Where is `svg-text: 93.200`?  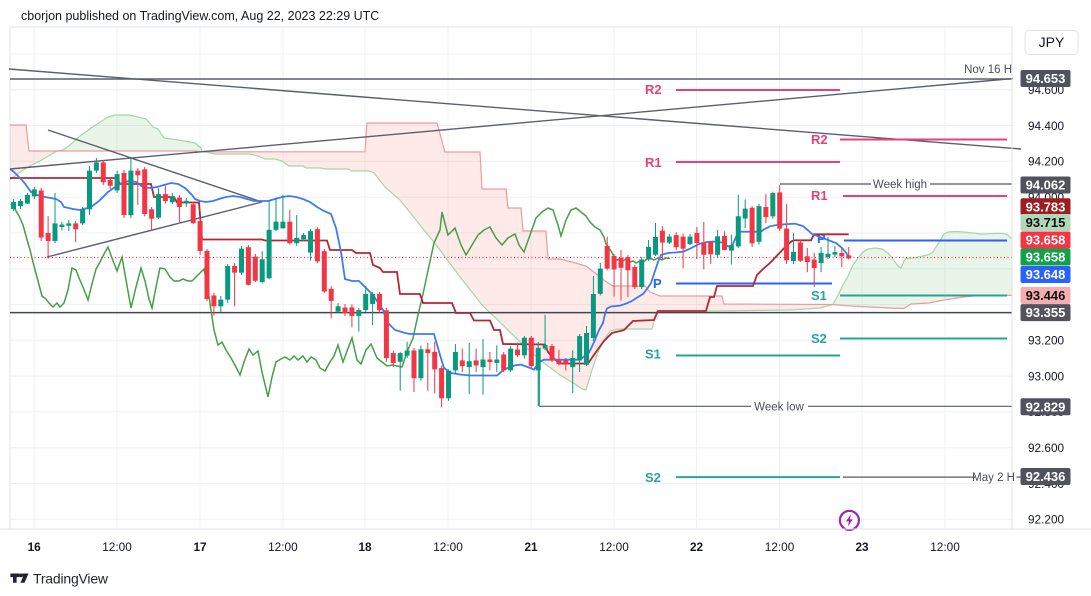
svg-text: 93.200 is located at coordinates (1046, 341).